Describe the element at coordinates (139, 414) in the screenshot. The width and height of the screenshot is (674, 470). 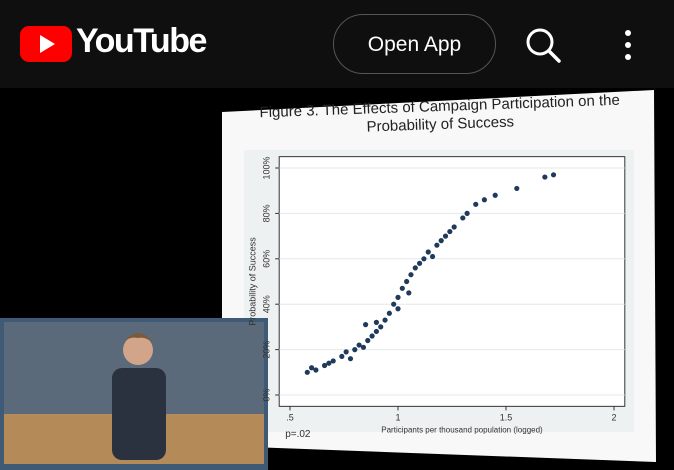
I see `speaker-body` at that location.